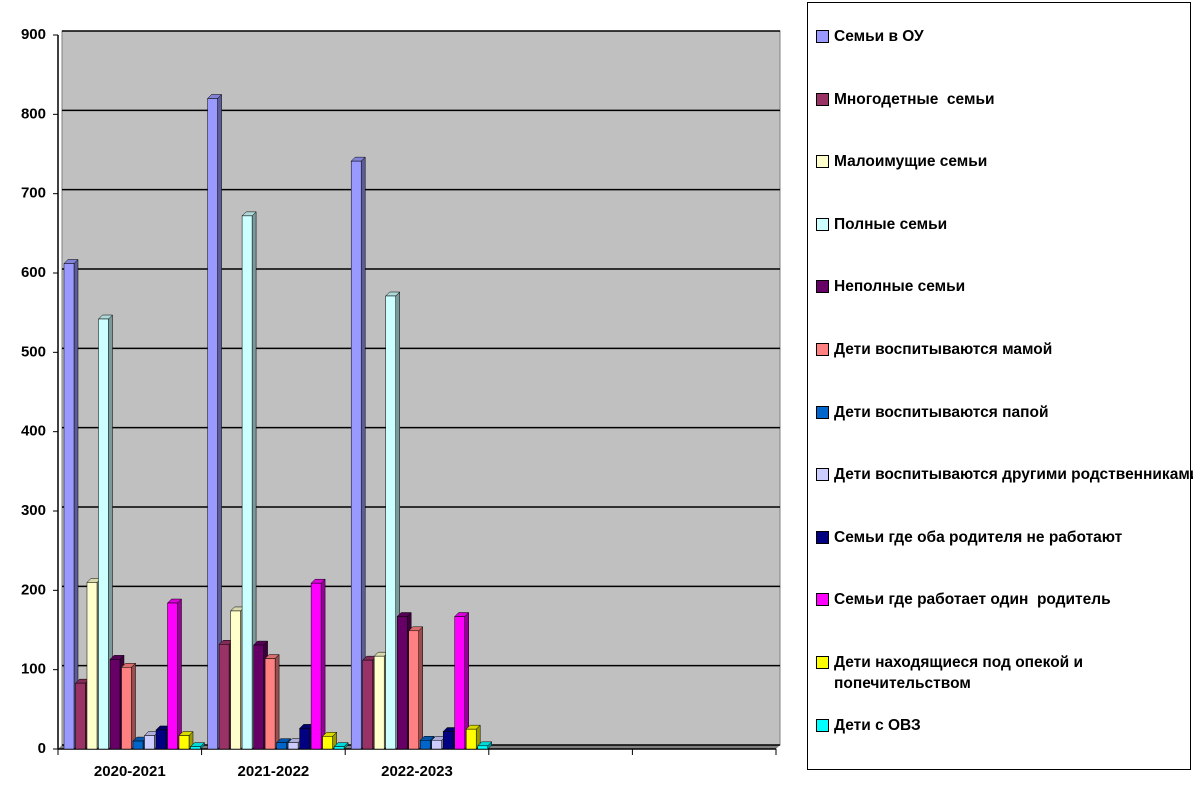  What do you see at coordinates (877, 725) in the screenshot?
I see `legend-label: Дети с ОВЗ` at bounding box center [877, 725].